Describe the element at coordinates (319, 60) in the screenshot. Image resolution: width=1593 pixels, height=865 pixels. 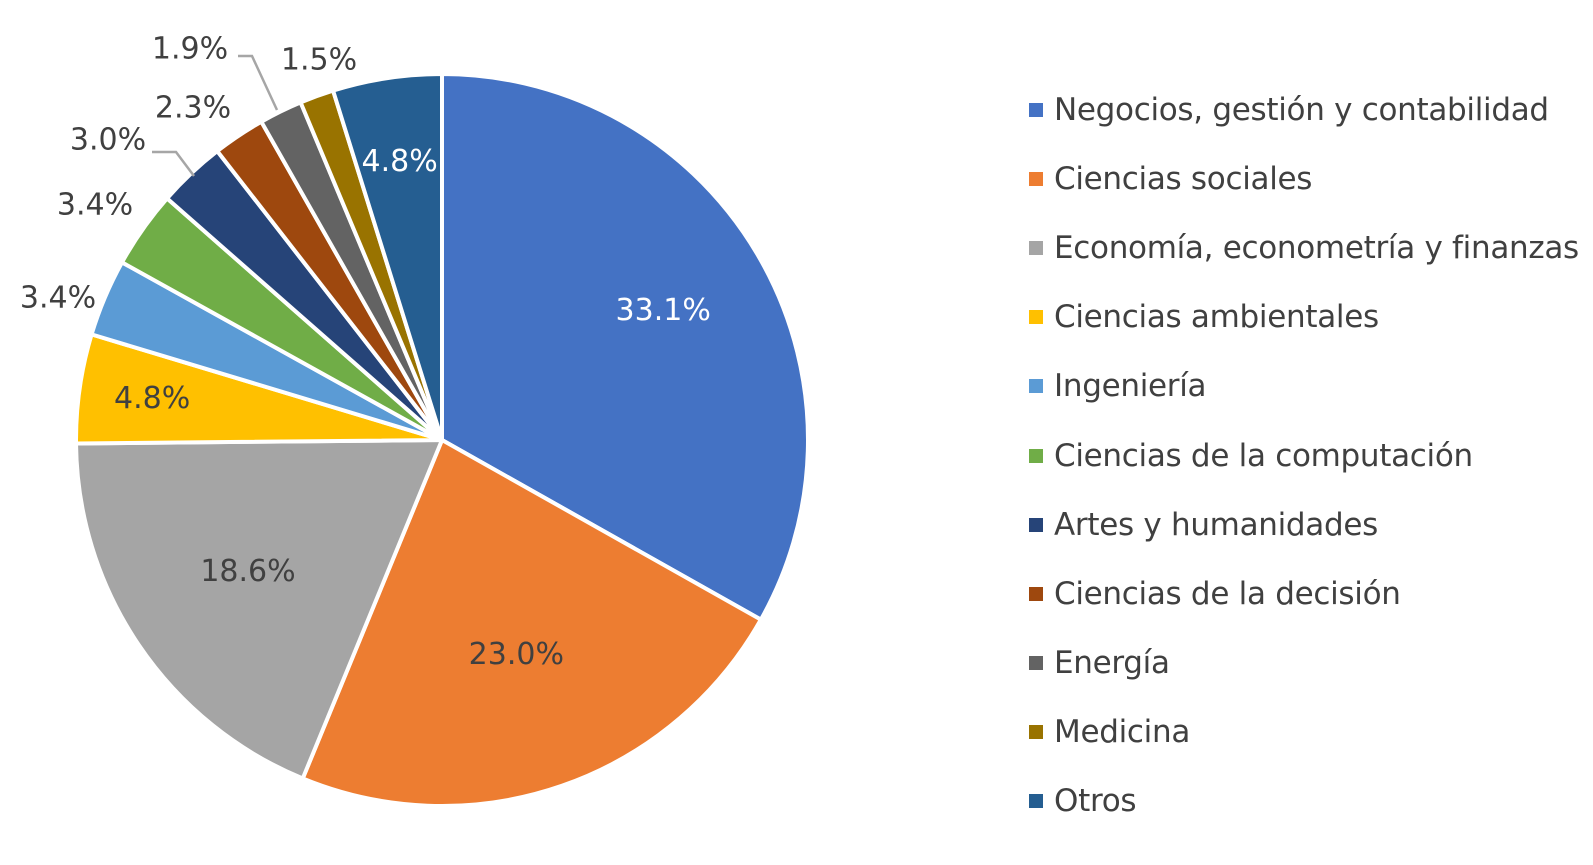
I see `data-label: 1.5%` at that location.